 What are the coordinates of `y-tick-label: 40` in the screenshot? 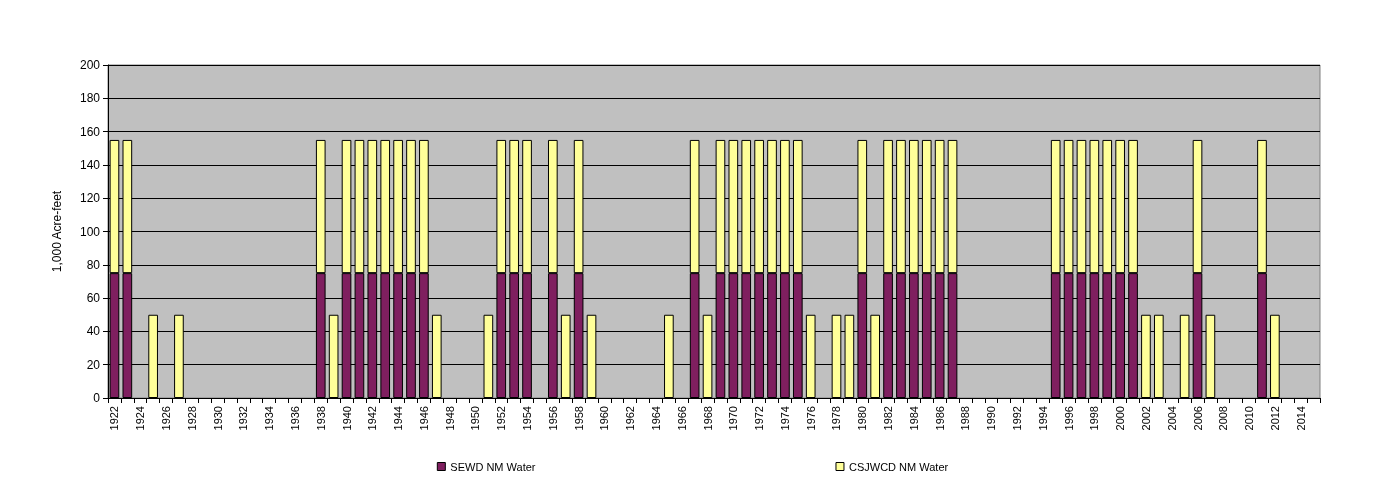 It's located at (93, 331).